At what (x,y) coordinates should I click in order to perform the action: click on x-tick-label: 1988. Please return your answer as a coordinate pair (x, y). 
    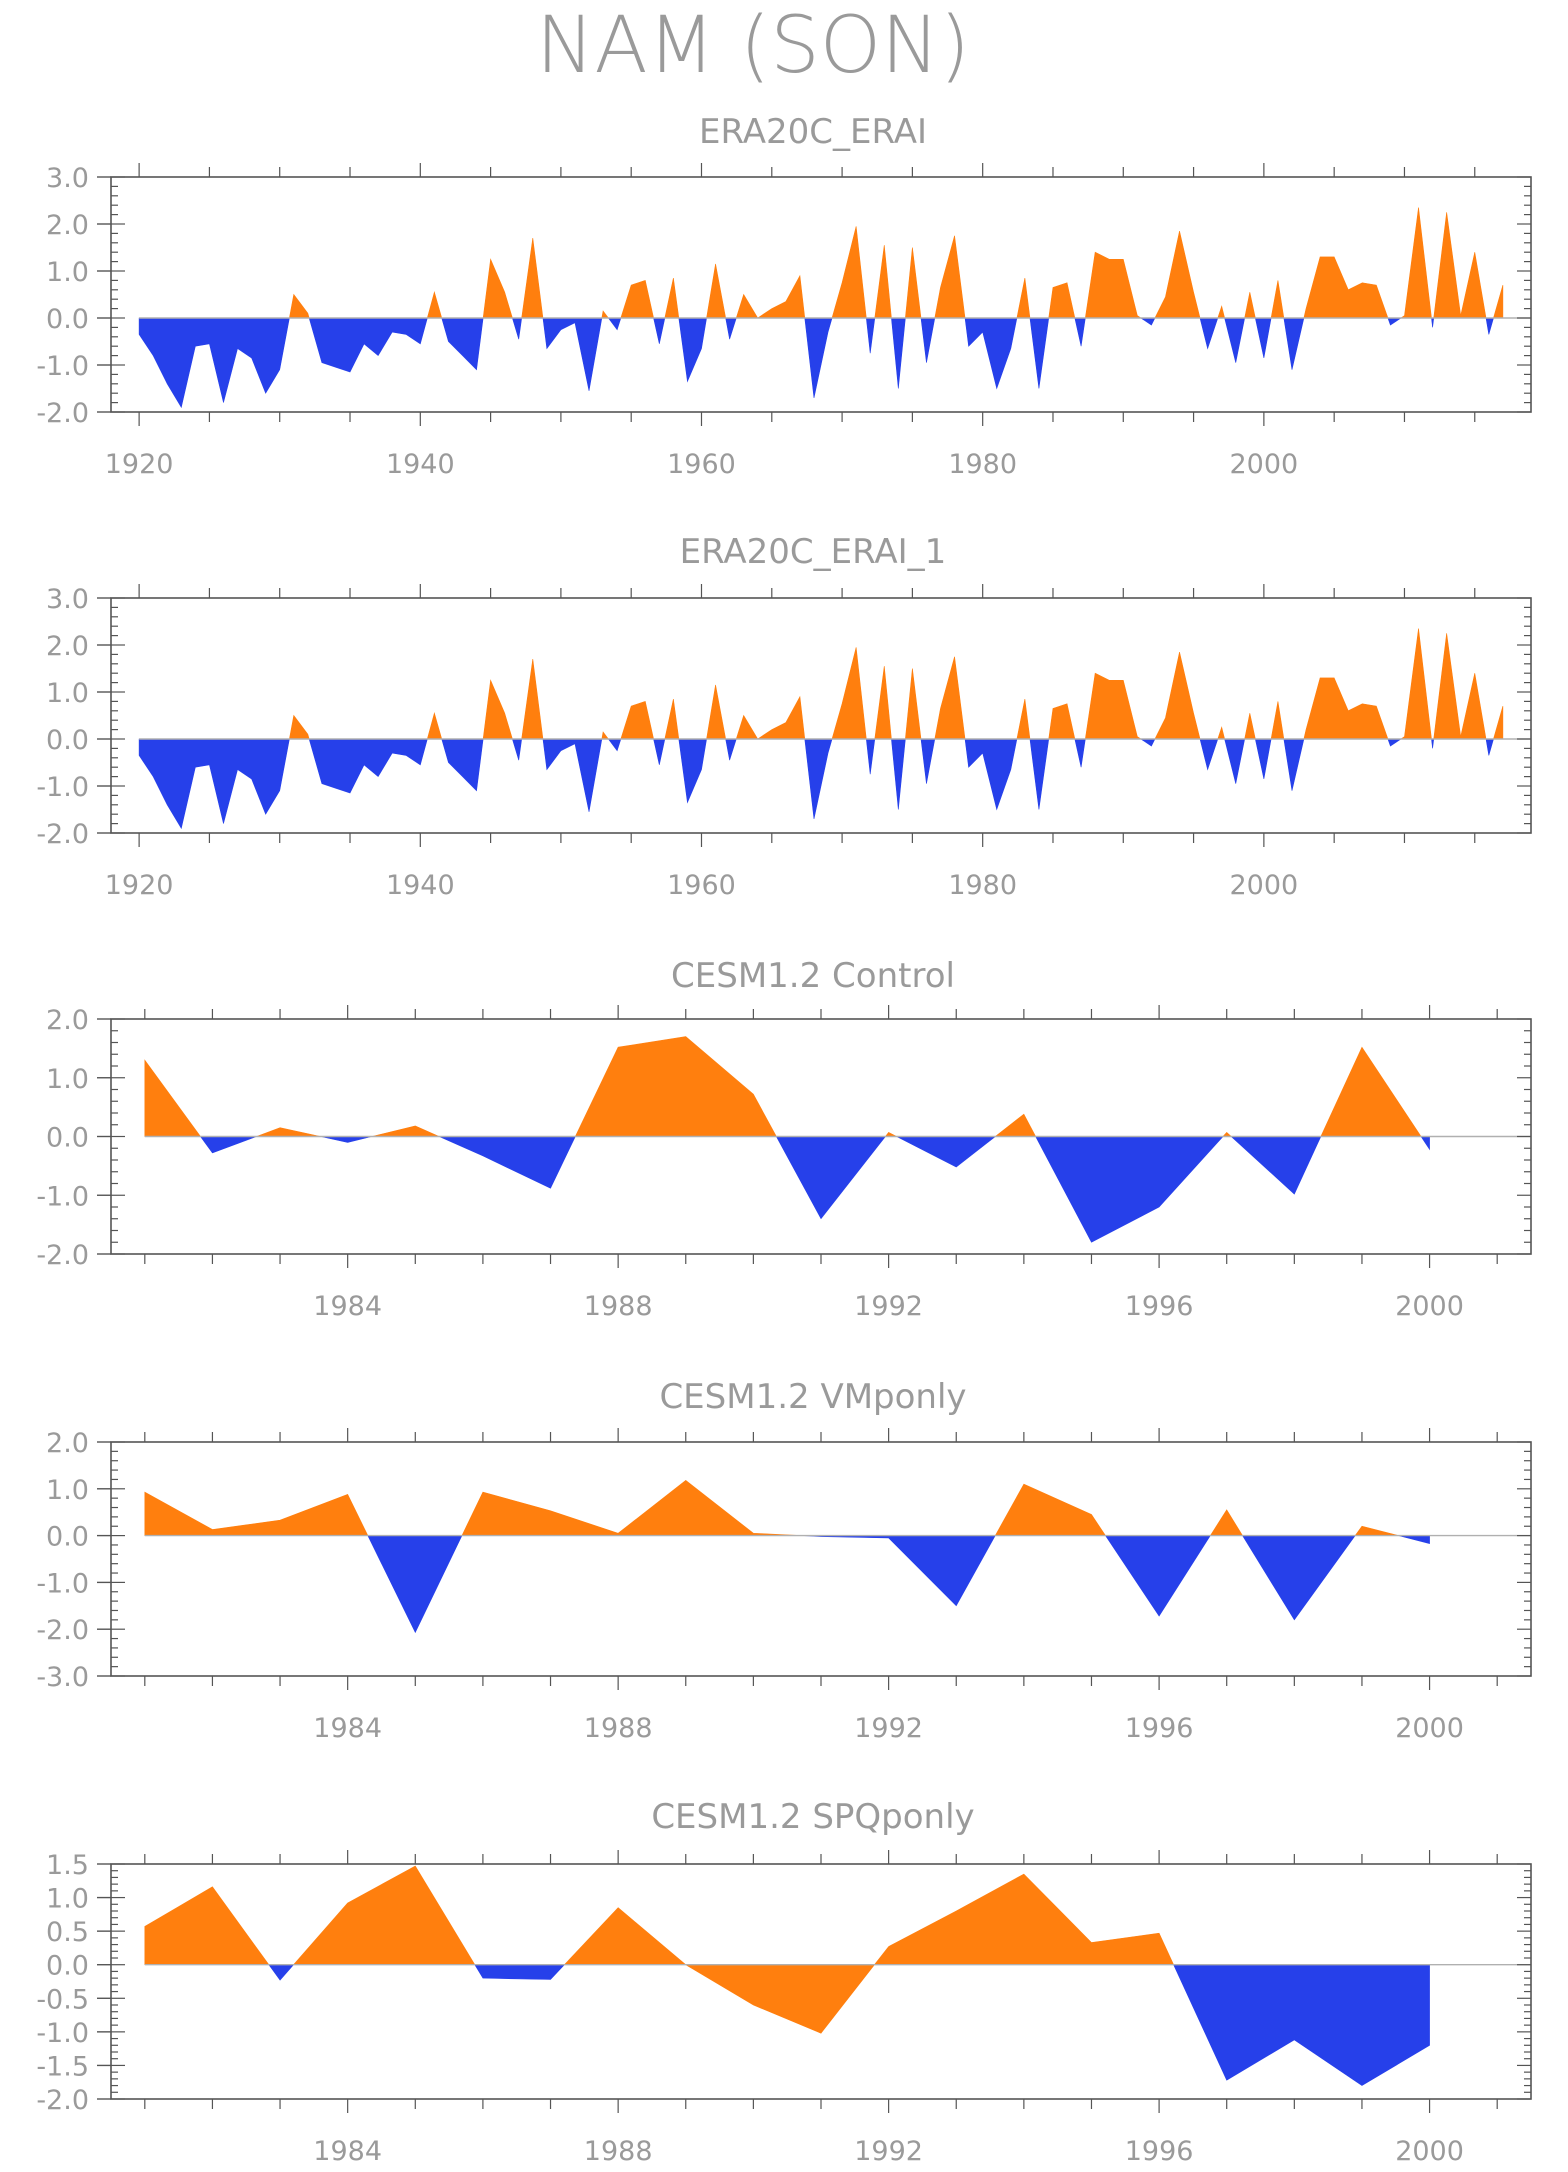
    Looking at the image, I should click on (618, 1728).